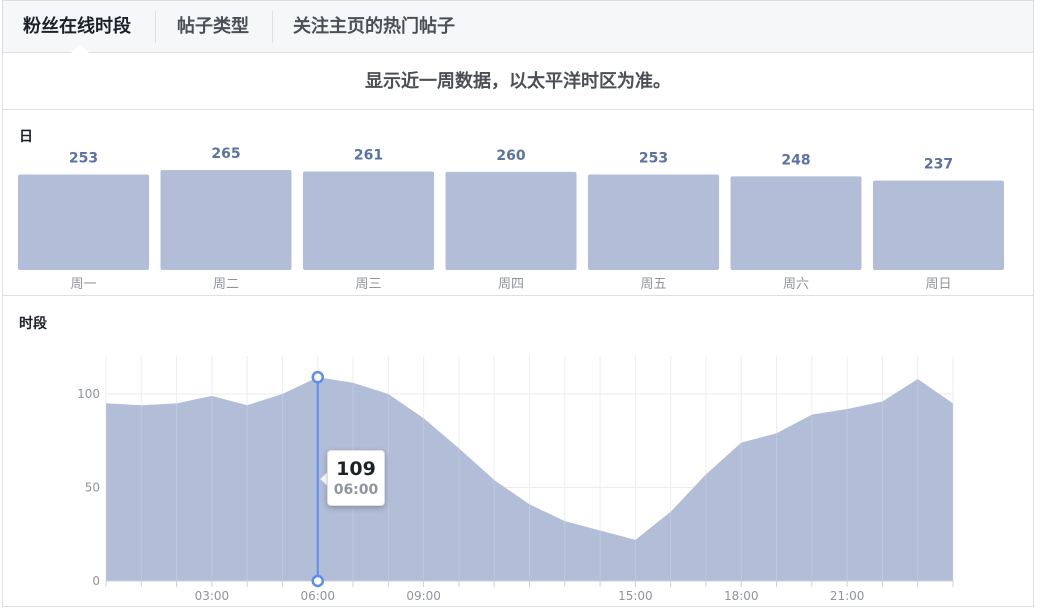 This screenshot has width=1043, height=611. I want to click on tab-bar: 粉丝在线时段 帖子类型 关注主页的热门帖子, so click(518, 27).